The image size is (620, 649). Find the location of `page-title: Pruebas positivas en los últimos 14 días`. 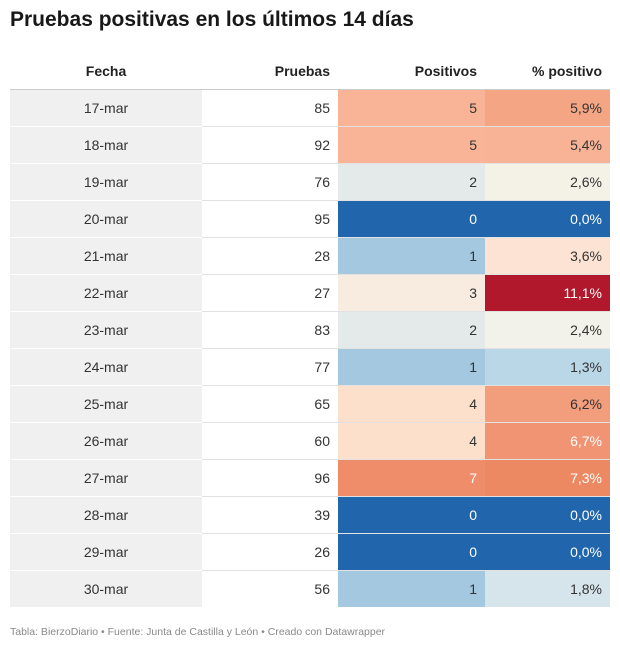

page-title: Pruebas positivas en los últimos 14 días is located at coordinates (212, 19).